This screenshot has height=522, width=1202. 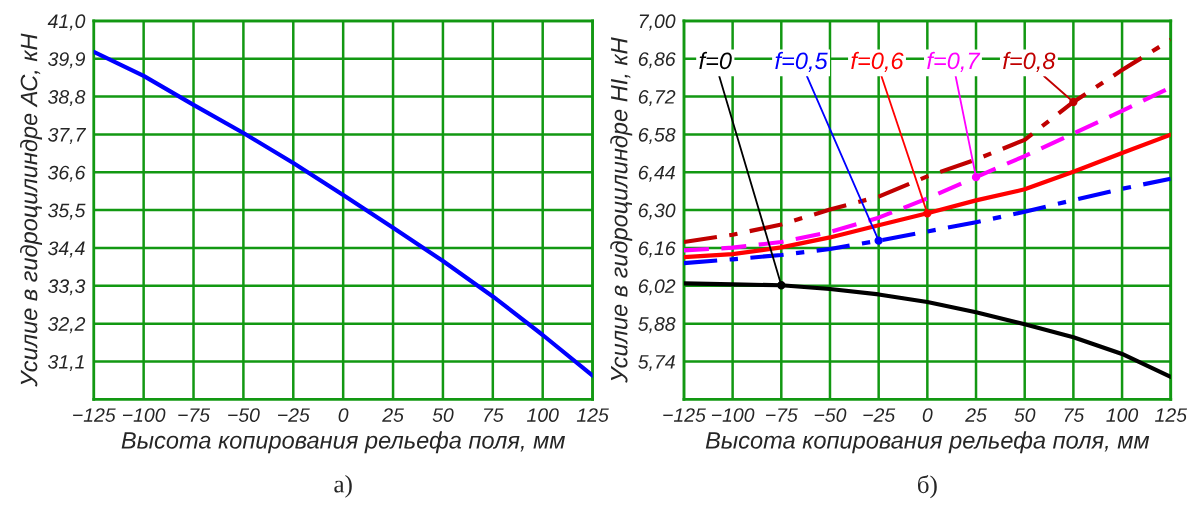 What do you see at coordinates (877, 61) in the screenshot?
I see `text: f=0,6` at bounding box center [877, 61].